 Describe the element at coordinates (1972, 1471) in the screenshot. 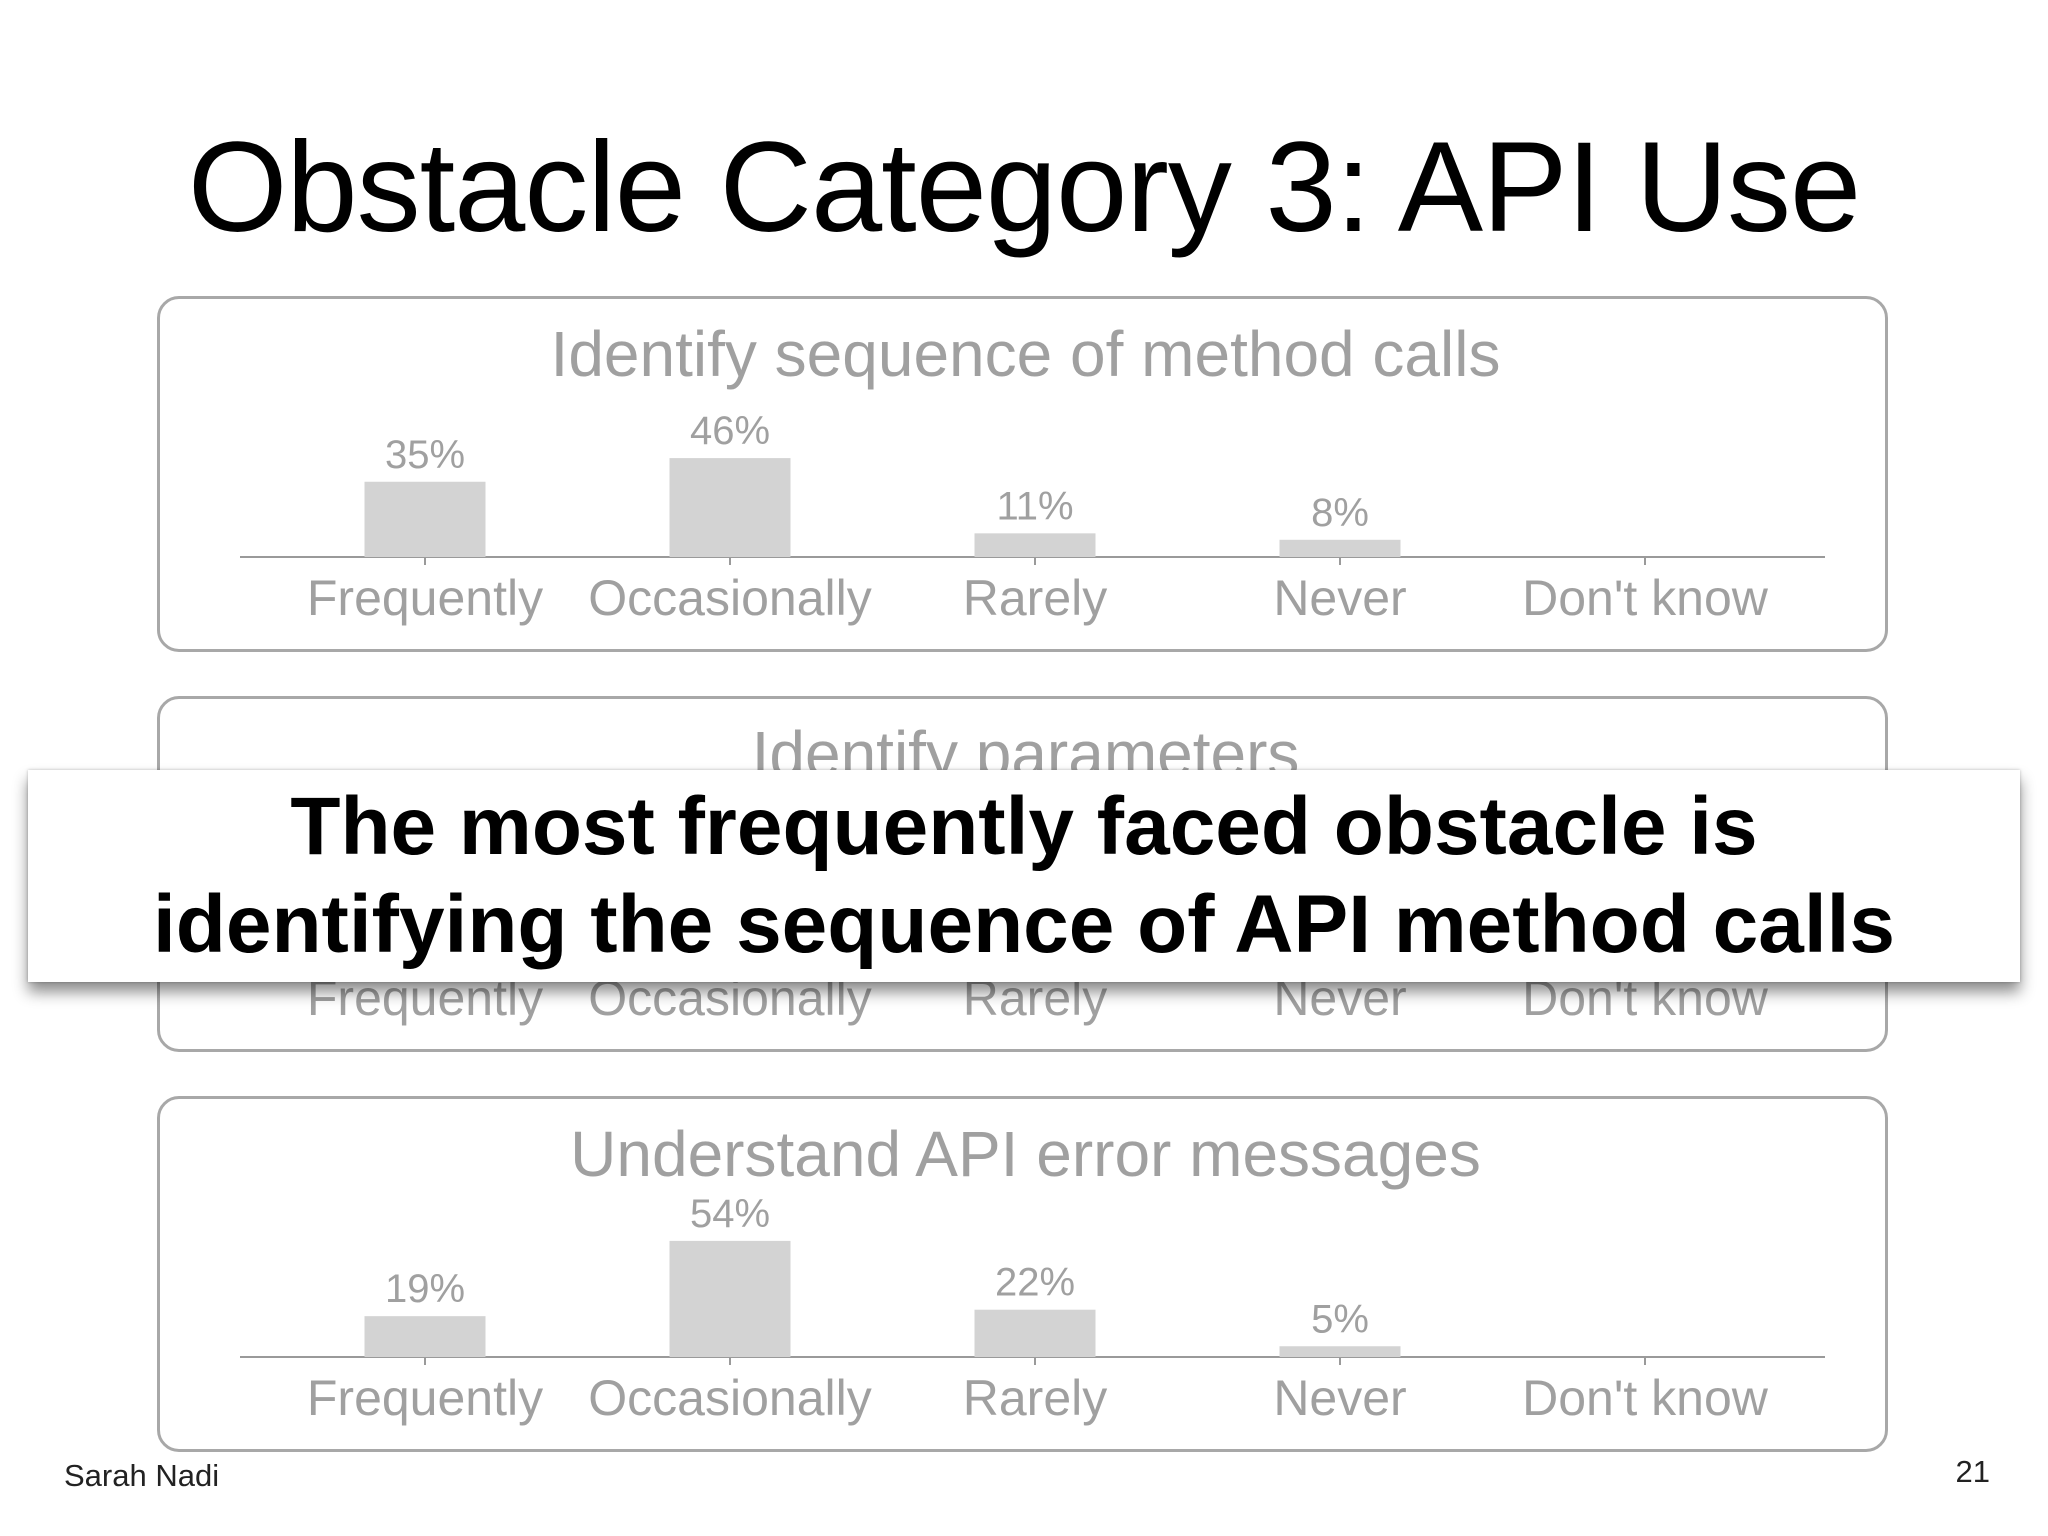

I see `page-number: 21` at that location.